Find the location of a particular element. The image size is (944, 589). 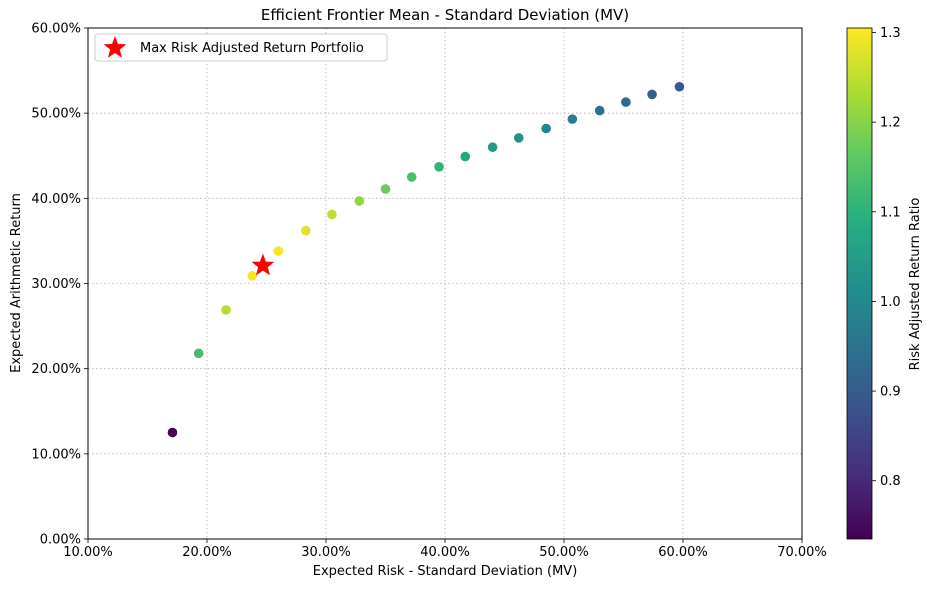

legend-label: Max Risk Adjusted Return Portfolio is located at coordinates (252, 48).